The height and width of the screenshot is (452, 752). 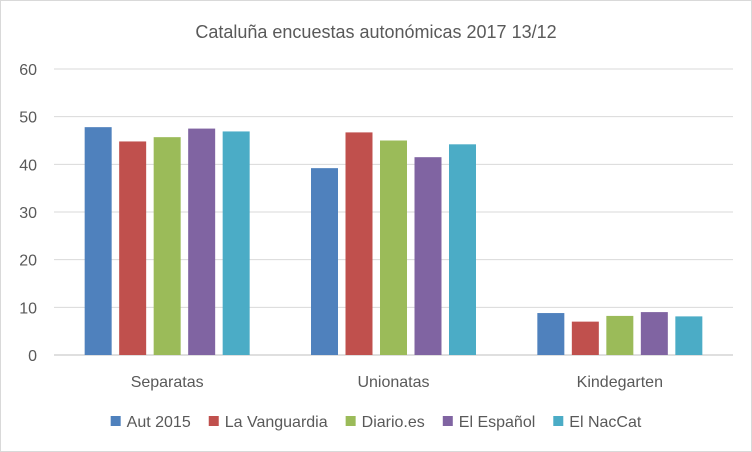 I want to click on x-axis-categories: Separatas Unionatas Kindegarten, so click(x=397, y=382).